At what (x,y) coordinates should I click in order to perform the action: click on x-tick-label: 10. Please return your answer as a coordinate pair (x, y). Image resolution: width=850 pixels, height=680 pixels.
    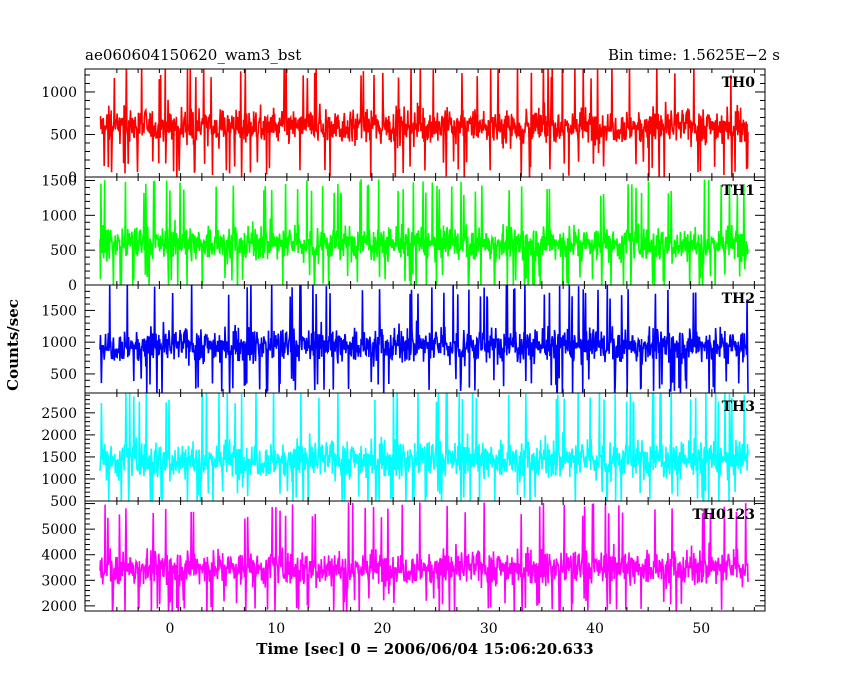
    Looking at the image, I should click on (276, 629).